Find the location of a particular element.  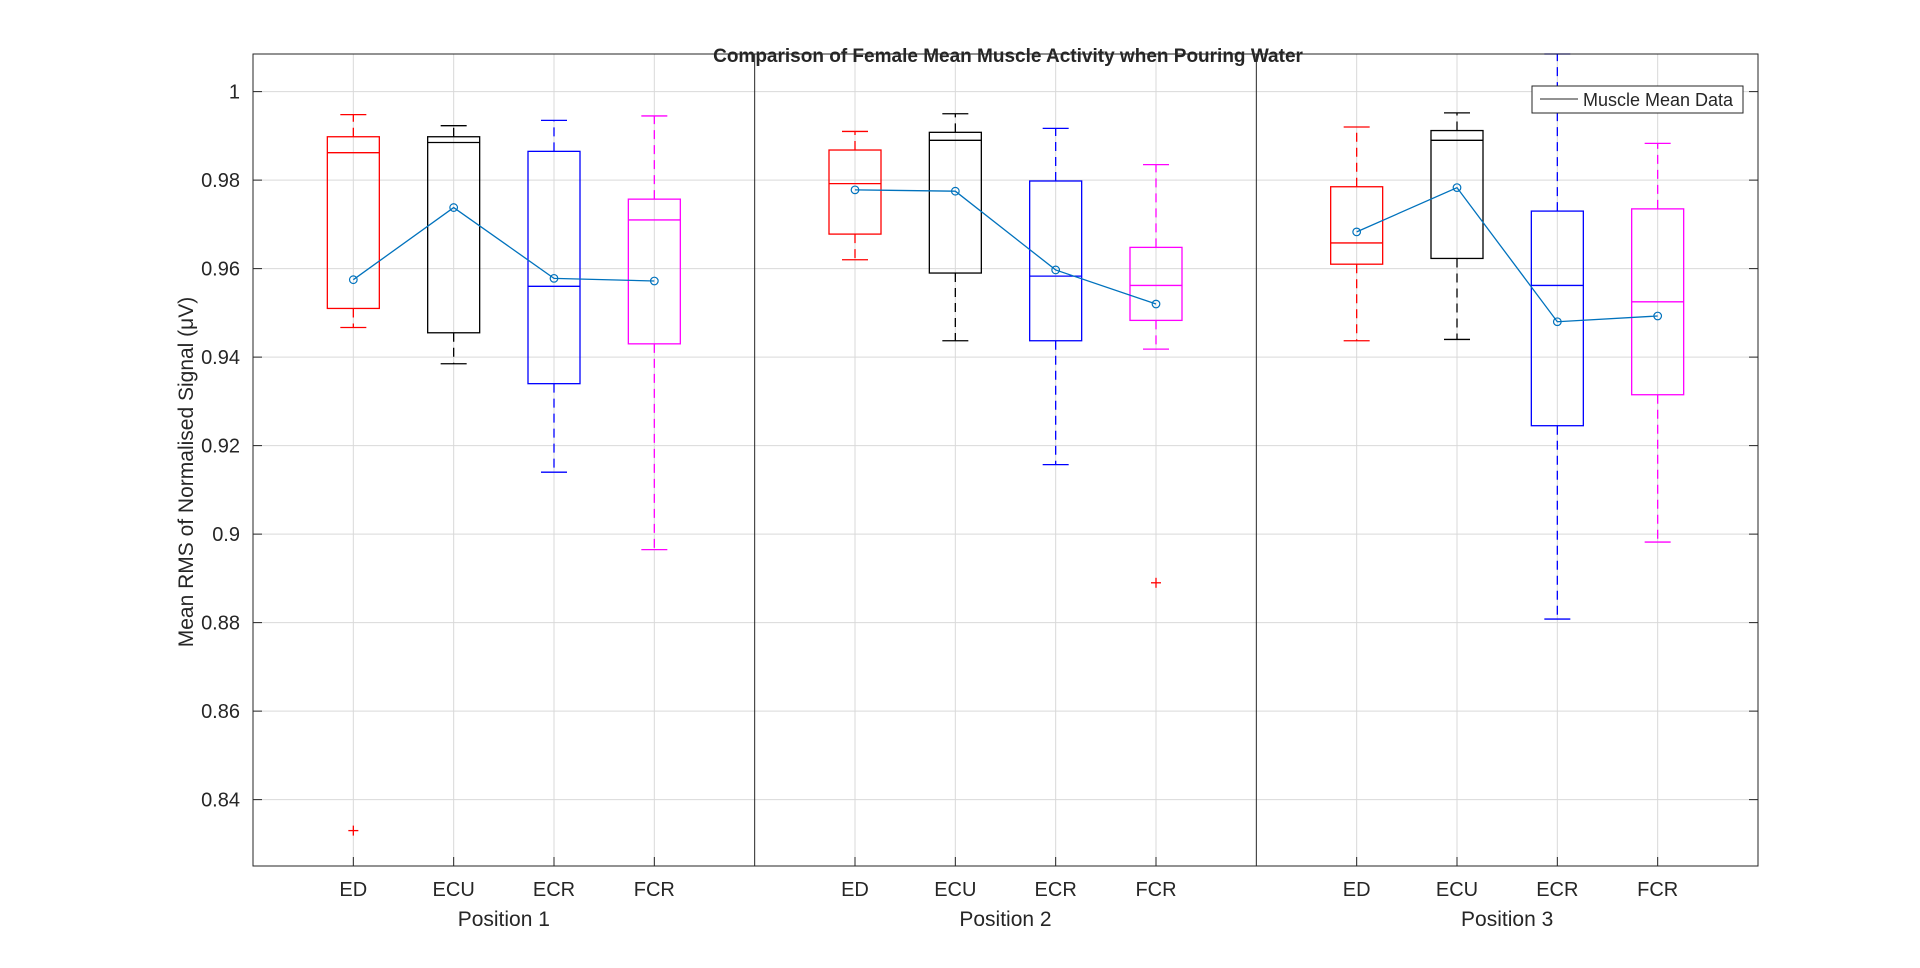

mean-layer is located at coordinates (1005, 255).